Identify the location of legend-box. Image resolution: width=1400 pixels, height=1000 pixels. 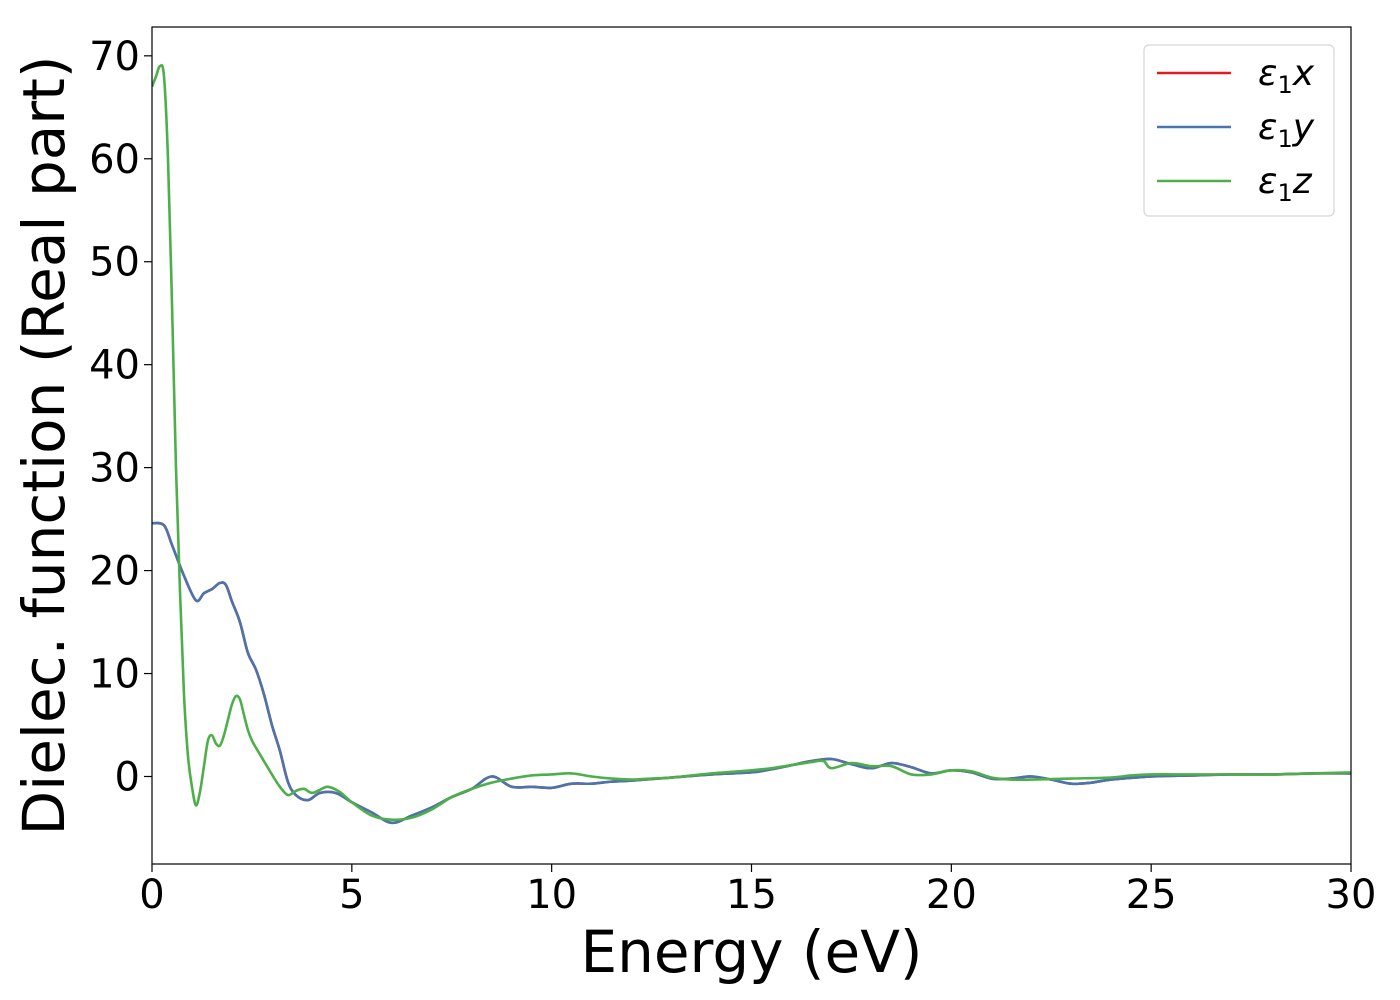
(1239, 130).